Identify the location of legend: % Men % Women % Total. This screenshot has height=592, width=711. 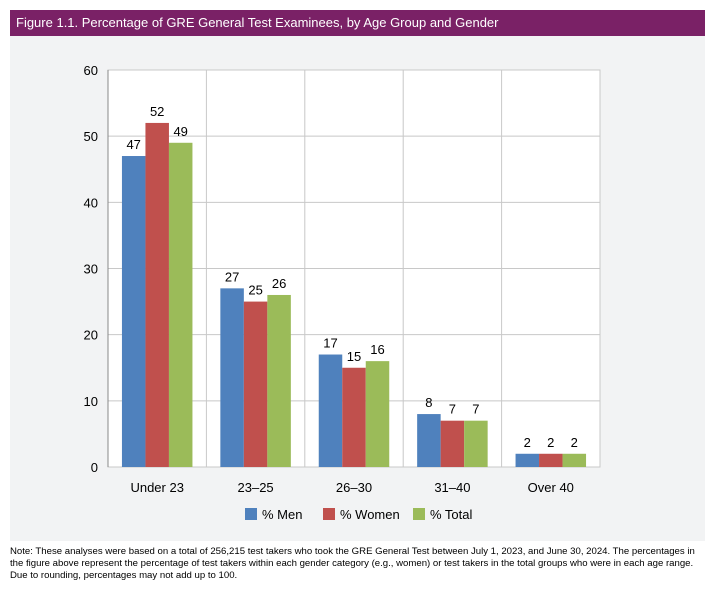
(359, 514).